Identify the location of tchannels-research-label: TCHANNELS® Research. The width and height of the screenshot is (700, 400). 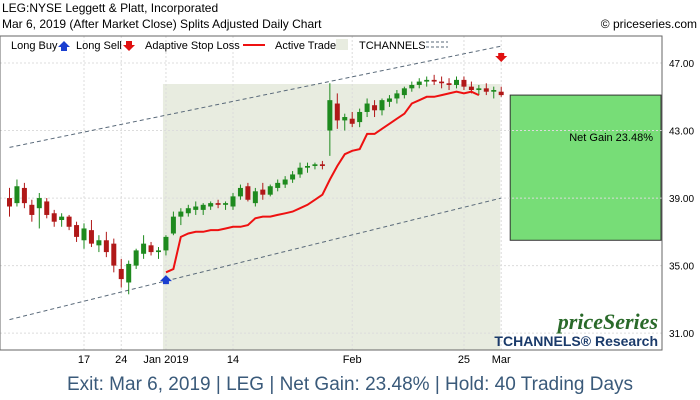
(576, 341).